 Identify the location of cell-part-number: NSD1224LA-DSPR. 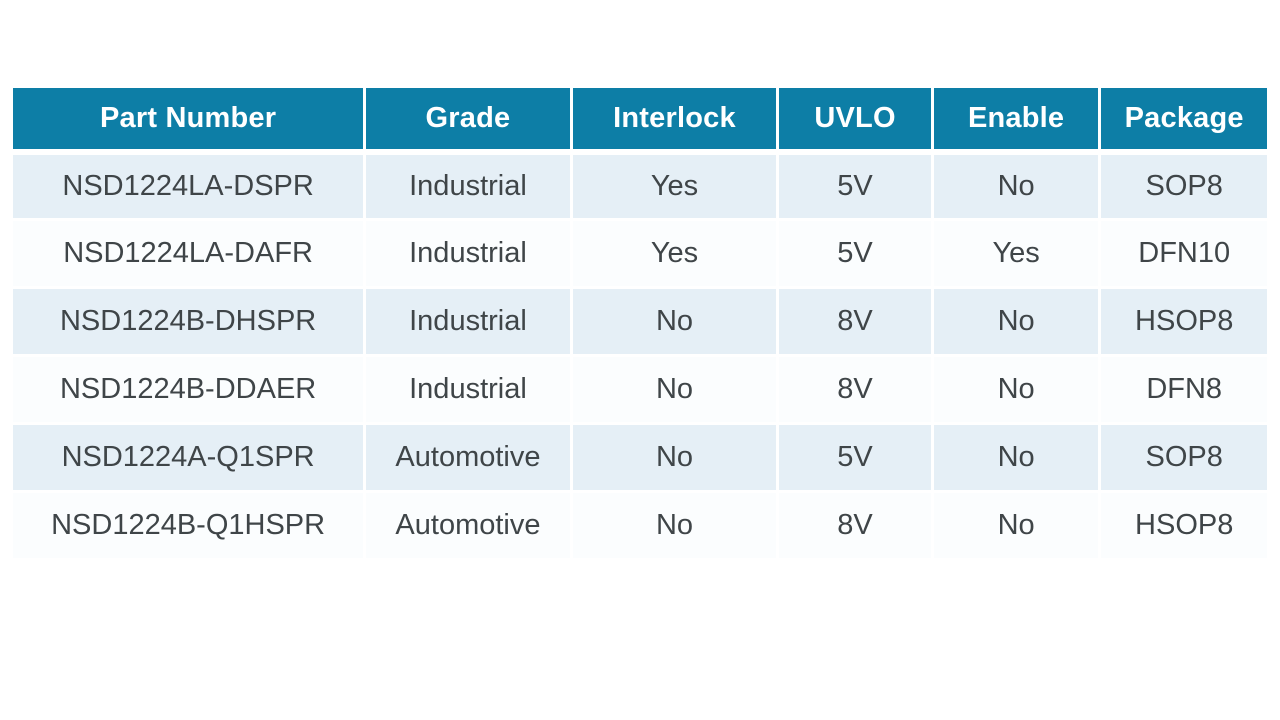
(188, 185).